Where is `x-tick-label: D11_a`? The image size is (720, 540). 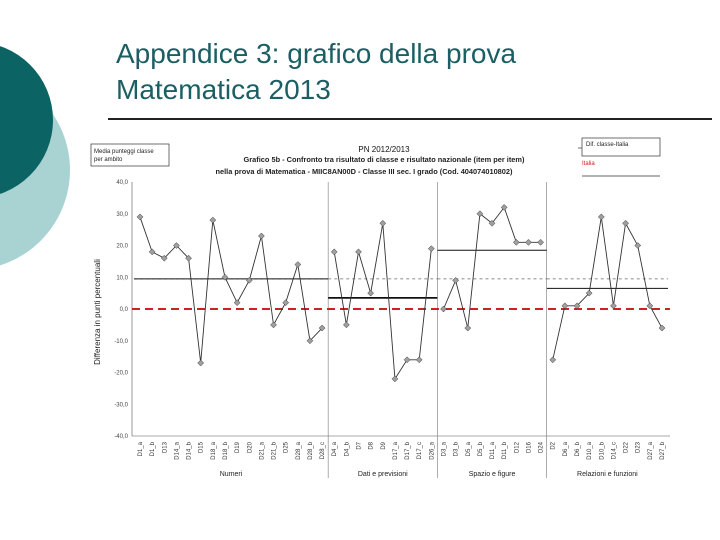 x-tick-label: D11_a is located at coordinates (493, 450).